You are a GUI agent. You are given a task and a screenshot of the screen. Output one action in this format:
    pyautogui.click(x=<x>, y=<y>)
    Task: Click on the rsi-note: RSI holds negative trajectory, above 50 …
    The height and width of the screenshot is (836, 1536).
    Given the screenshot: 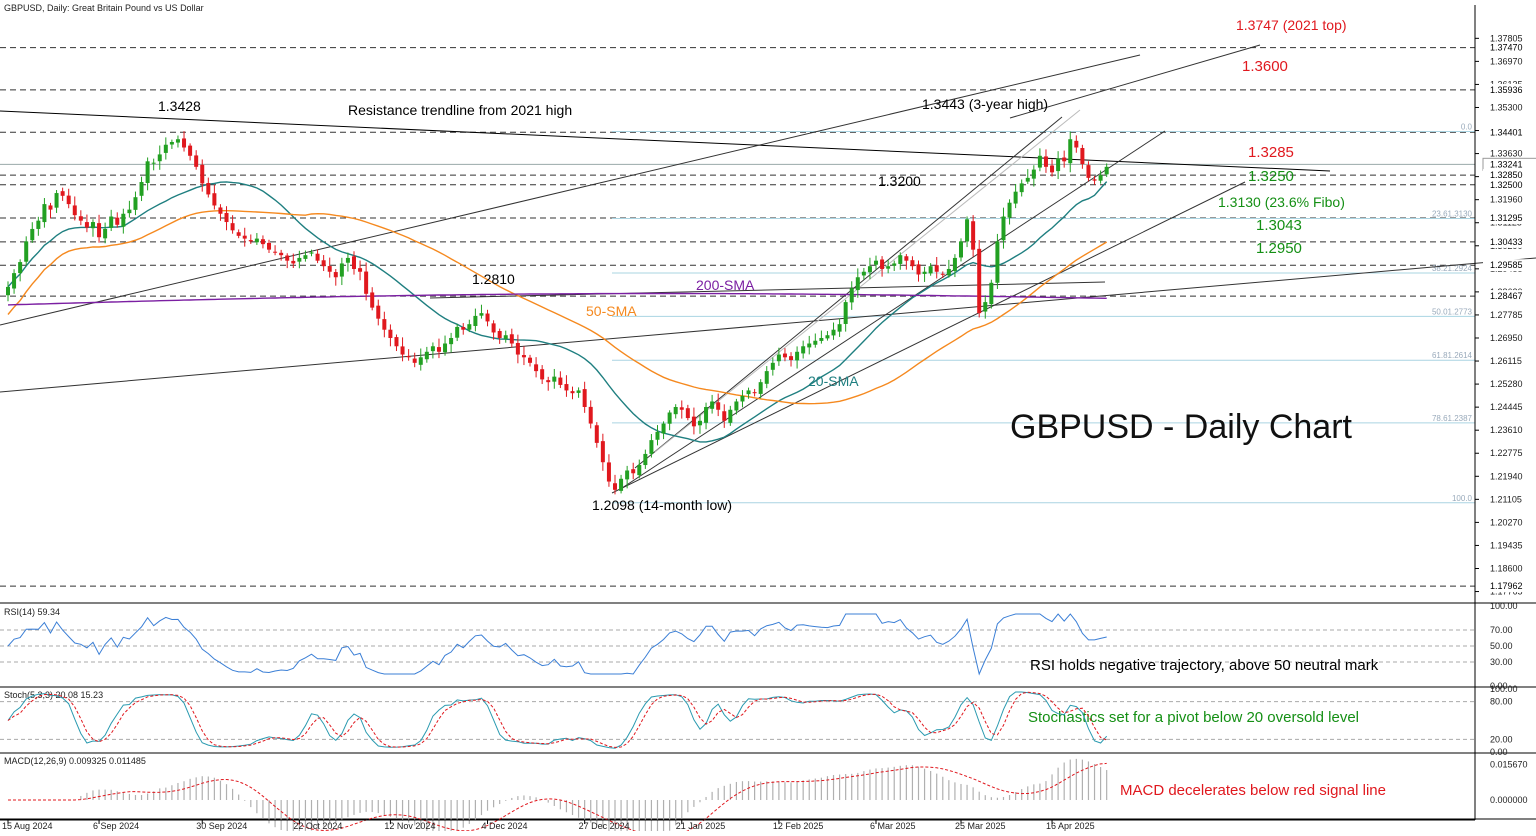 What is the action you would take?
    pyautogui.click(x=1204, y=665)
    